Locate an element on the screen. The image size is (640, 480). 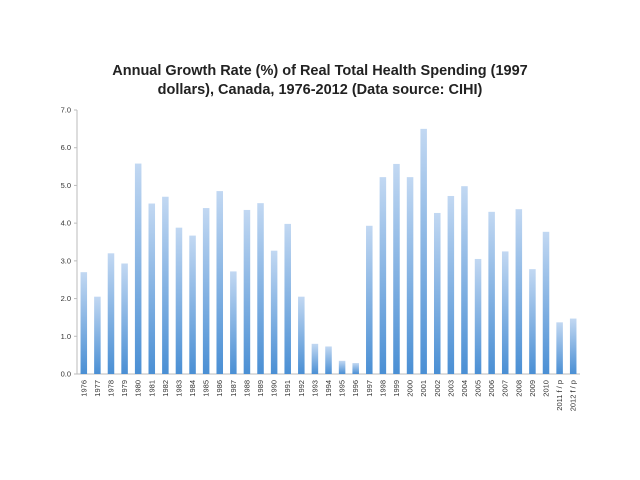
bar-2007 is located at coordinates (505, 312).